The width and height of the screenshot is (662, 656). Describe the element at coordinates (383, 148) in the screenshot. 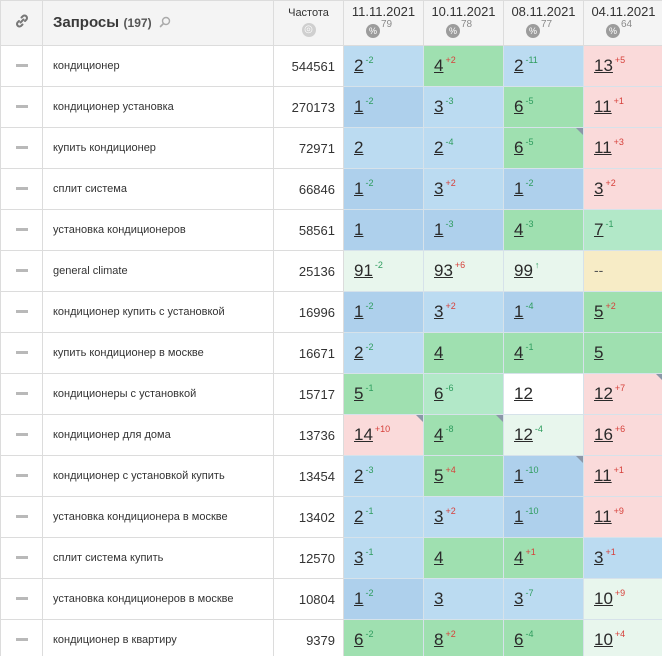

I see `position-cell: 2` at that location.